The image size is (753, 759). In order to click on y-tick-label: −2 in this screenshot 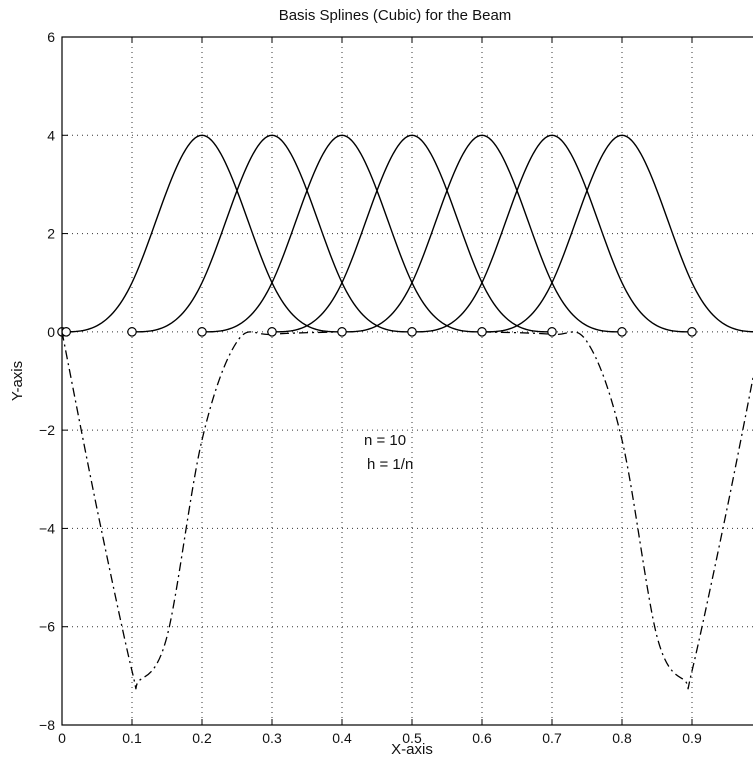, I will do `click(47, 430)`.